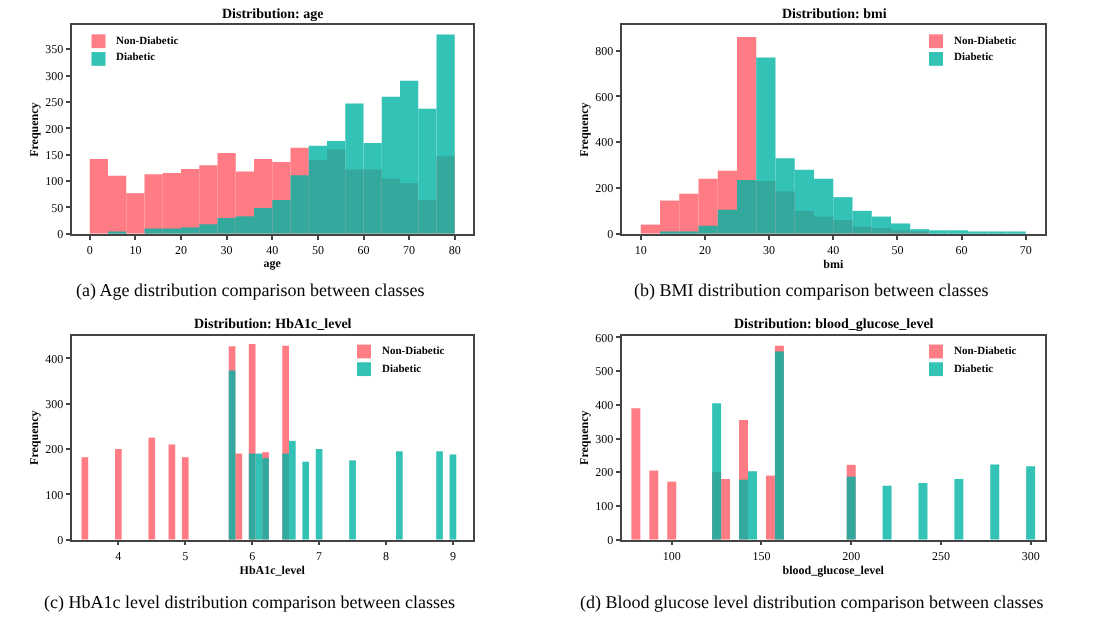 This screenshot has height=628, width=1100. What do you see at coordinates (812, 290) in the screenshot?
I see `text: (b) BMI distribution comparison between classes` at bounding box center [812, 290].